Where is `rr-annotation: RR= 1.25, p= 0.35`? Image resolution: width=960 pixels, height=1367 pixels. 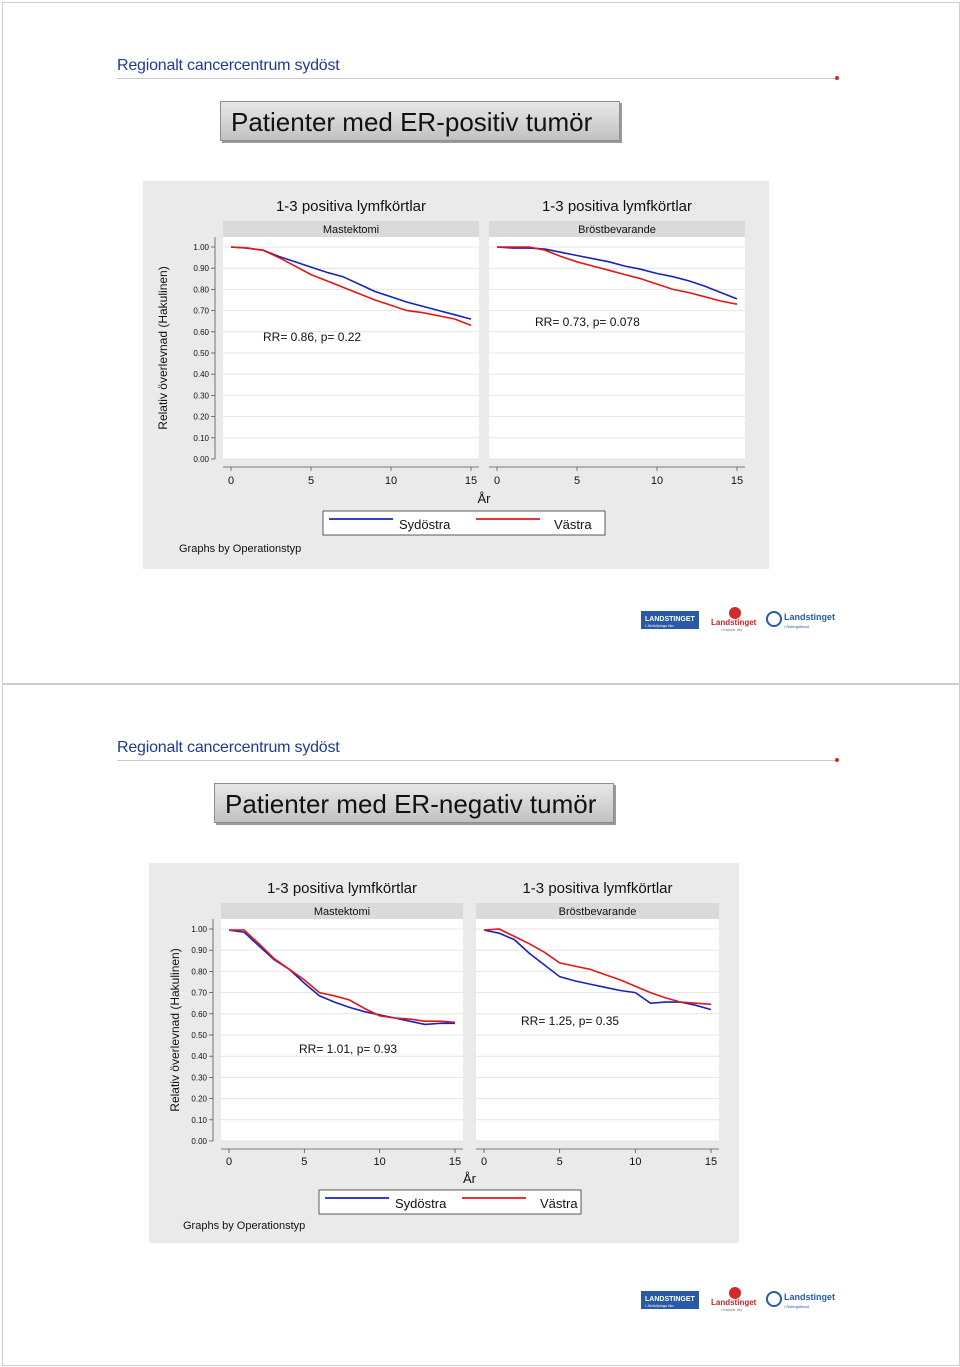
rr-annotation: RR= 1.25, p= 0.35 is located at coordinates (570, 1021).